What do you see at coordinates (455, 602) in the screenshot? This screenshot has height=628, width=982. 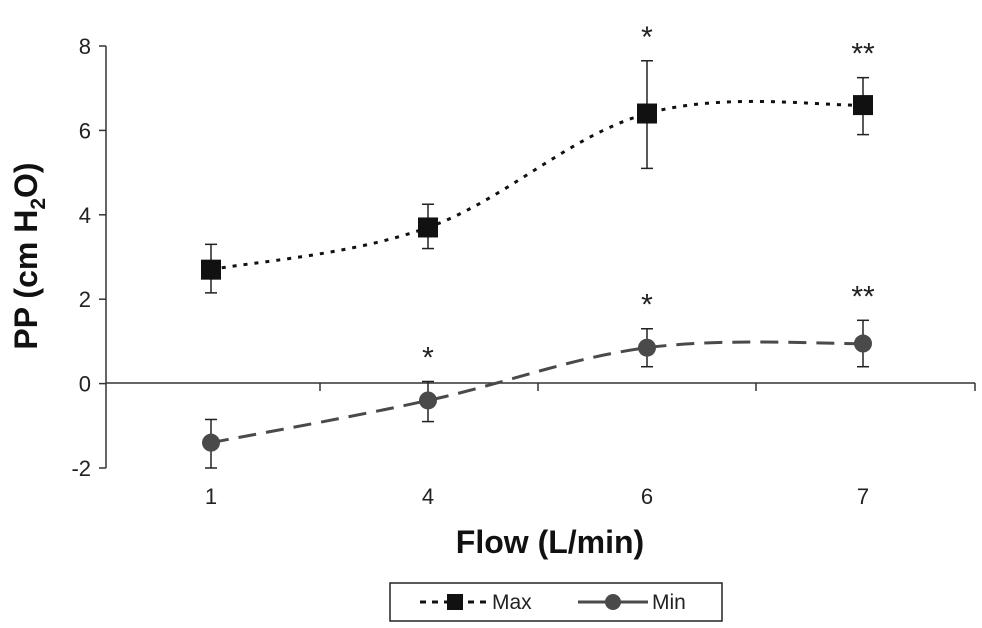 I see `legend-max-marker` at bounding box center [455, 602].